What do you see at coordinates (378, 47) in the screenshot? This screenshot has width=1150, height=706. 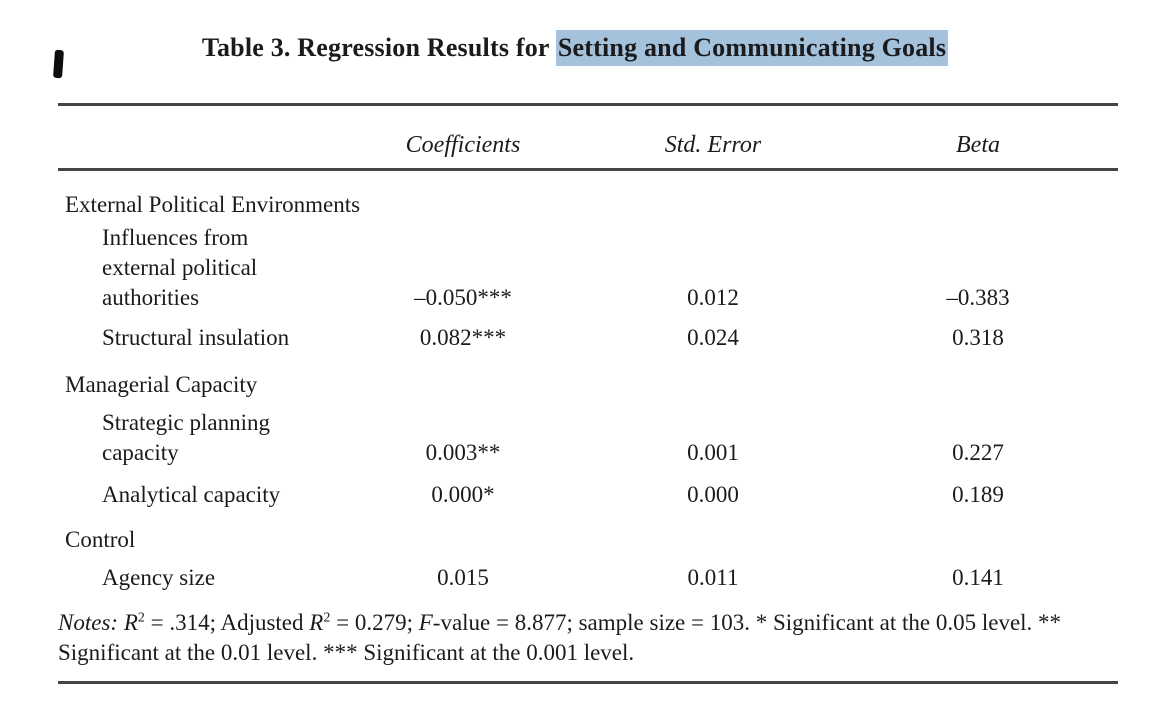 I see `title-prefix: Table 3. Regression Results for` at bounding box center [378, 47].